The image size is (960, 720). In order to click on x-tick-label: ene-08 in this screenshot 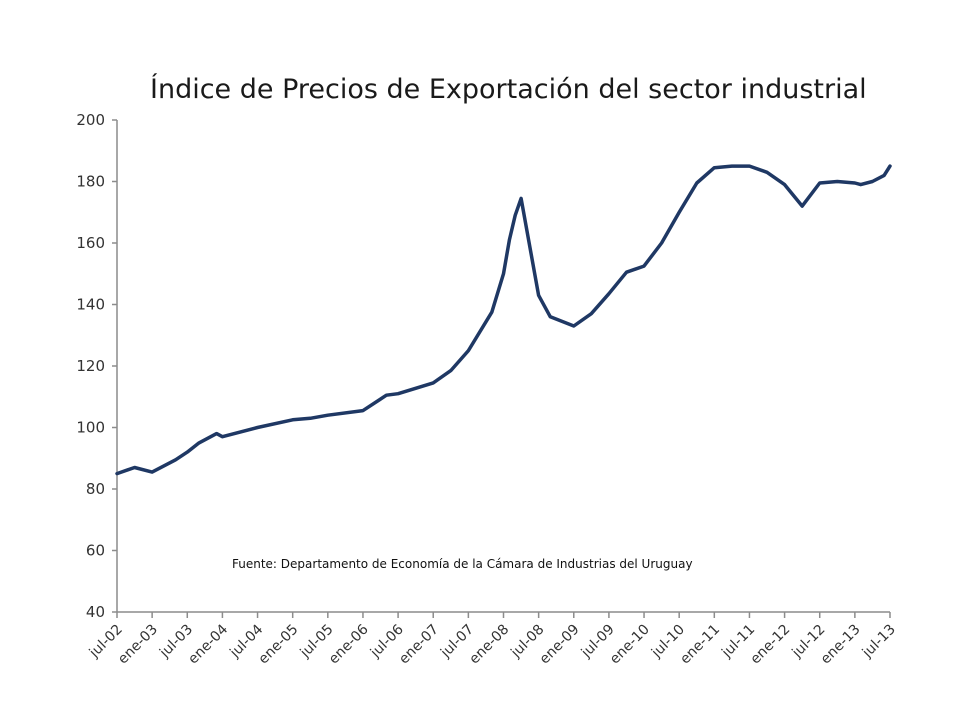, I will do `click(489, 645)`.